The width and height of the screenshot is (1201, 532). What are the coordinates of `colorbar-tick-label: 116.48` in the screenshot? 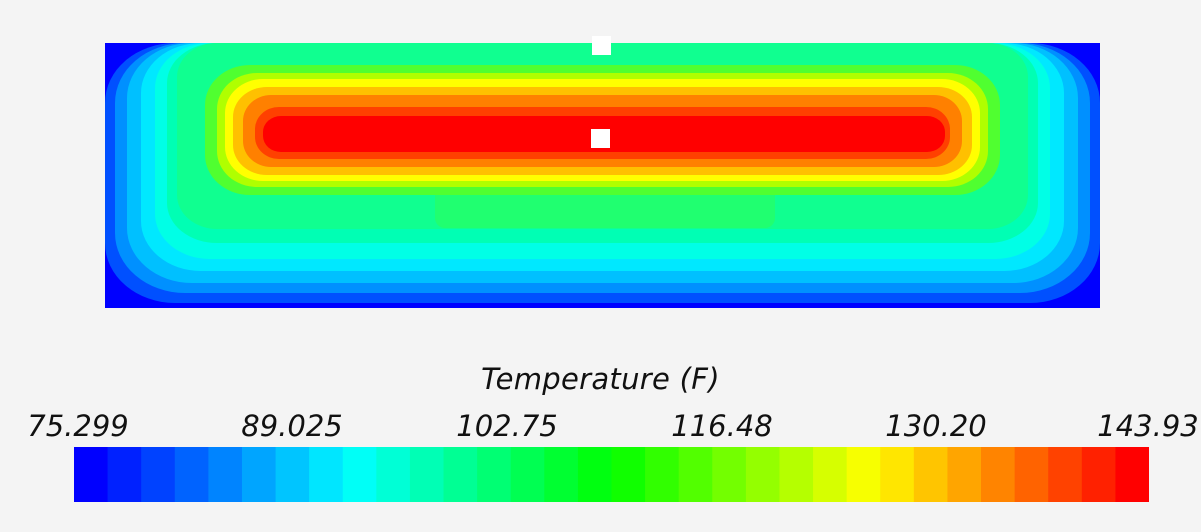 It's located at (722, 426).